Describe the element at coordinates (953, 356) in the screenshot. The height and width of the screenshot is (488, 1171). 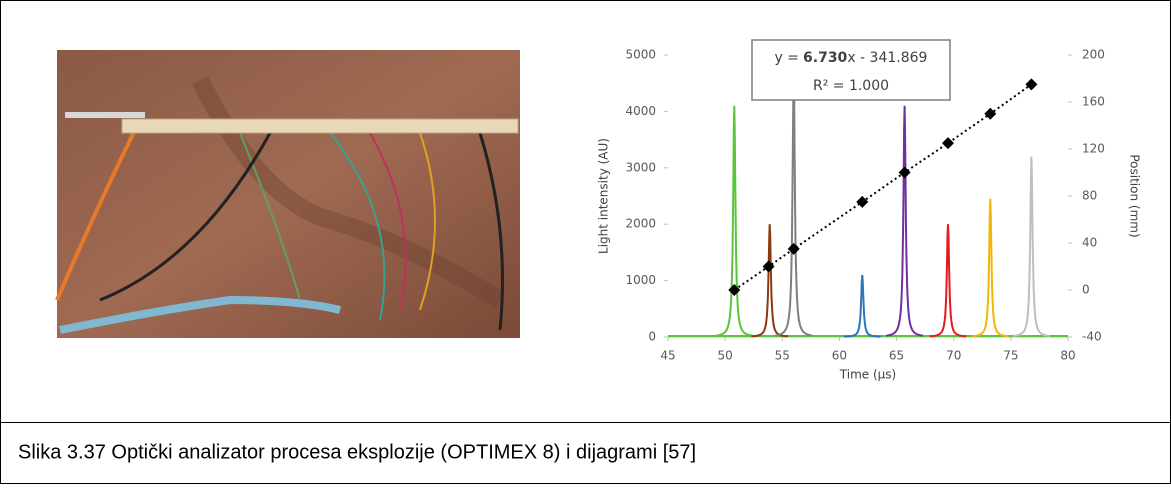
I see `x-tick-label: 70` at that location.